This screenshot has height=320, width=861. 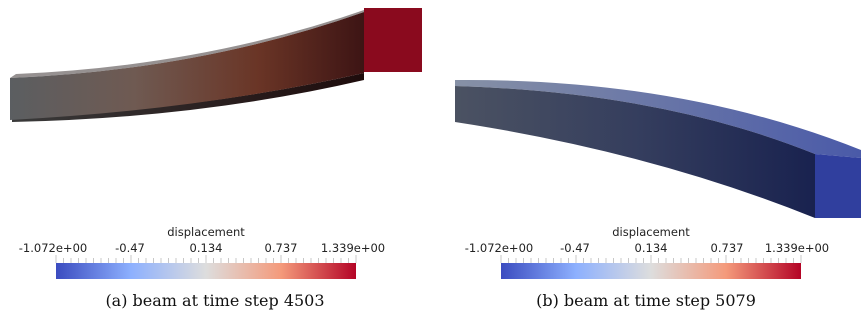 I want to click on beam-tip-face-a, so click(x=393, y=40).